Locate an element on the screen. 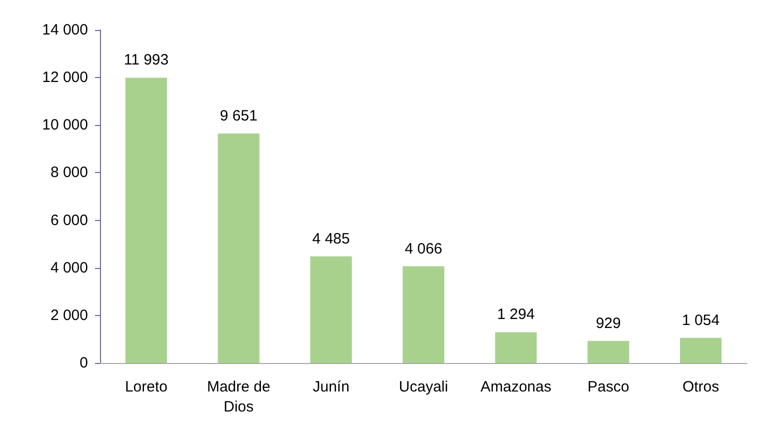 This screenshot has height=427, width=763. x-tick-label: Pasco is located at coordinates (609, 387).